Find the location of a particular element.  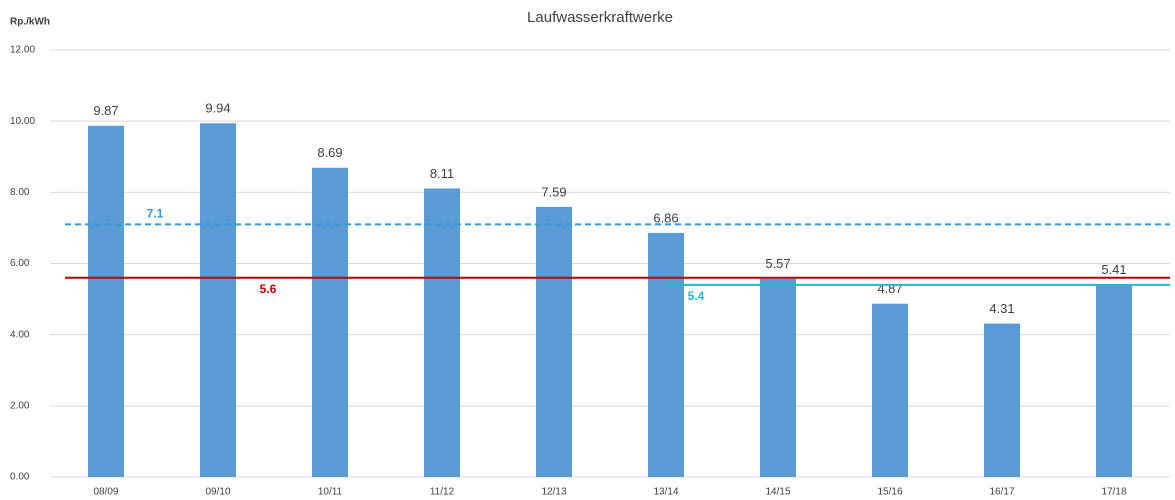

data-label: 4.87 is located at coordinates (889, 288).